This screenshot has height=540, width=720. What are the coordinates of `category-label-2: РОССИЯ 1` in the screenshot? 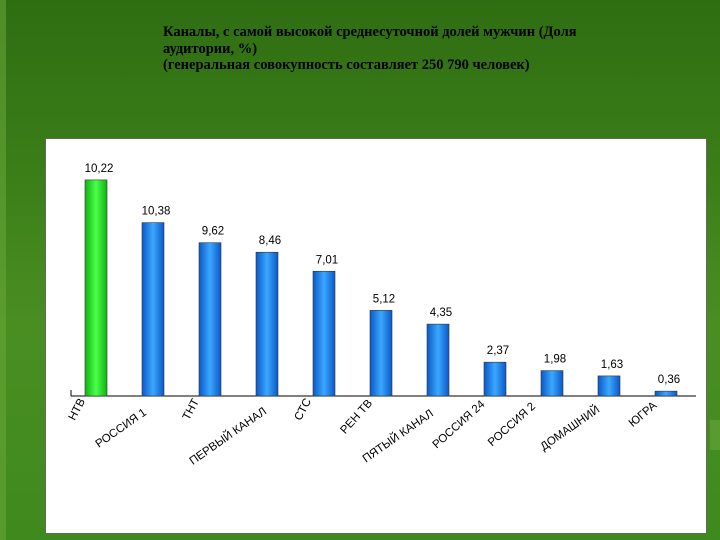 It's located at (121, 429).